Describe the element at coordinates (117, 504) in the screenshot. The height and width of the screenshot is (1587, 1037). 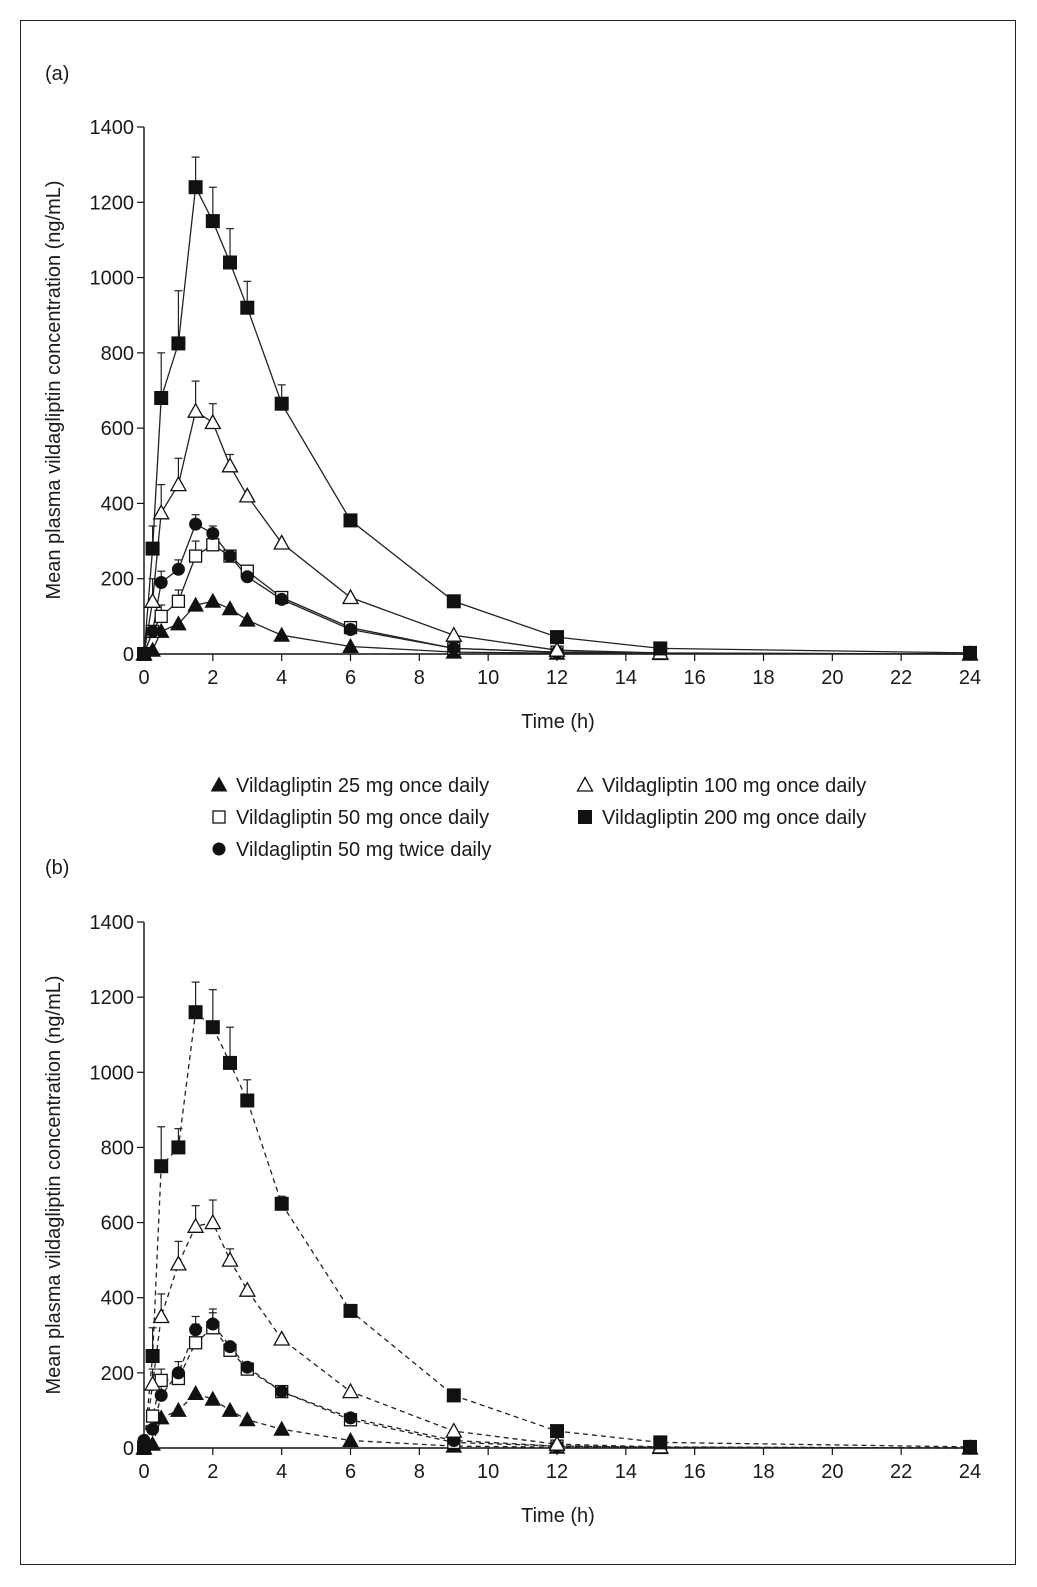
I see `y-tick-label: 400` at that location.